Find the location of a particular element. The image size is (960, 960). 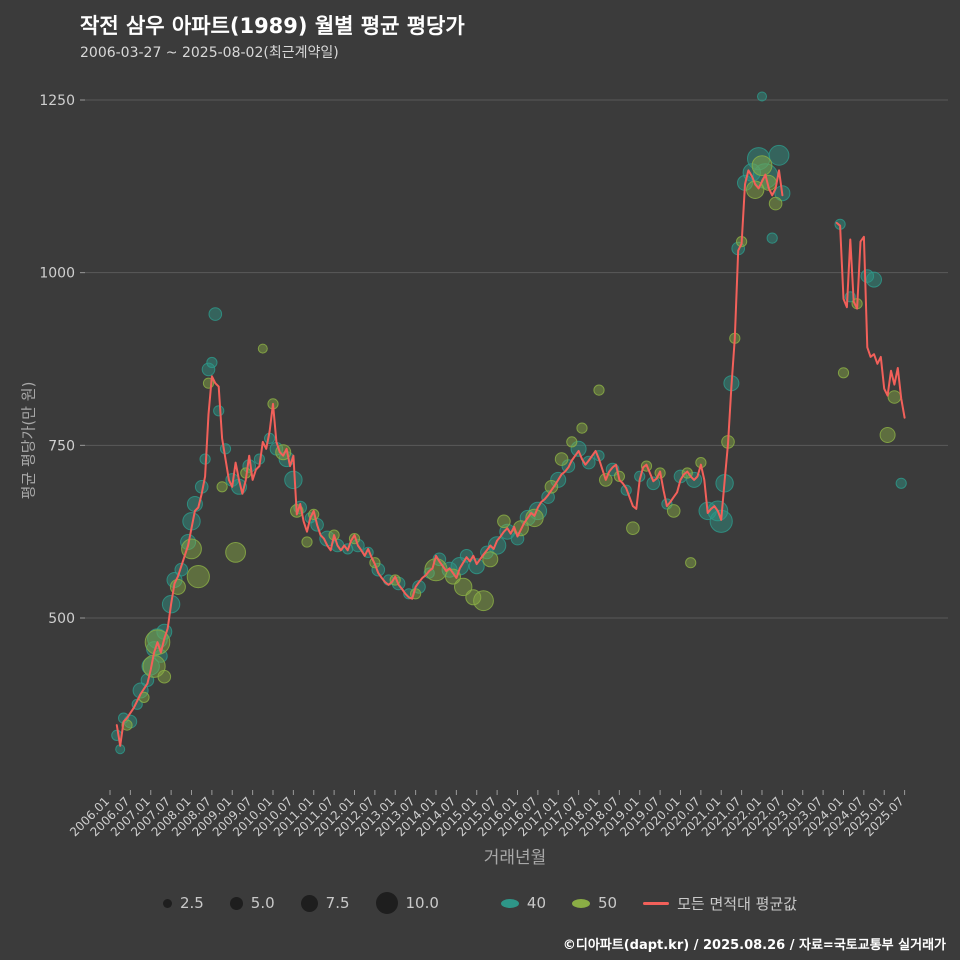

series-50-swatch-icon is located at coordinates (581, 903).